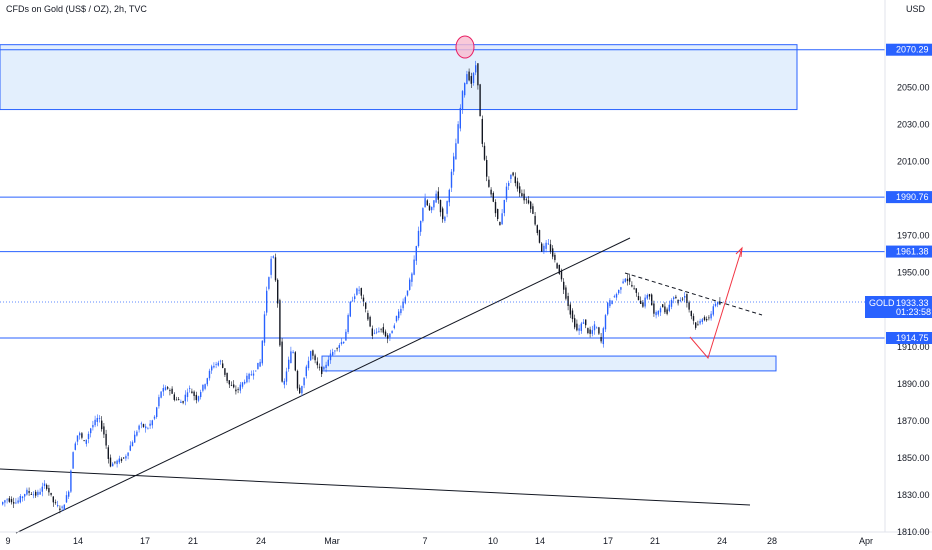 This screenshot has width=932, height=550. What do you see at coordinates (332, 541) in the screenshot?
I see `x-tick-label-5: Mar` at bounding box center [332, 541].